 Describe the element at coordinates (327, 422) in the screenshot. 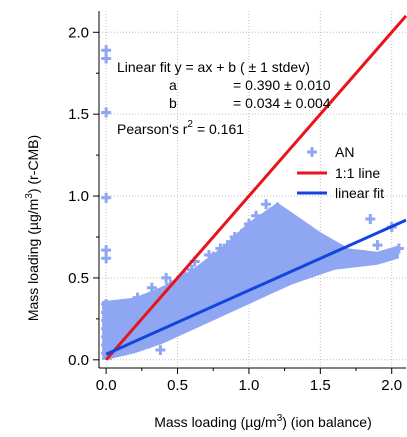

I see `x-label-part-2: ) (ion balance)` at that location.